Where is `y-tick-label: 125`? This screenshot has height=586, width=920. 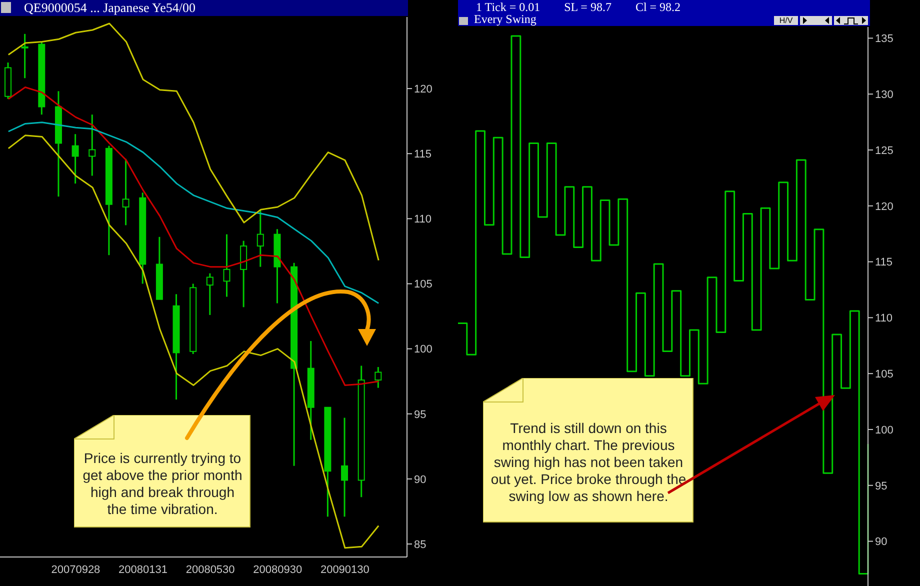
y-tick-label: 125 is located at coordinates (884, 150).